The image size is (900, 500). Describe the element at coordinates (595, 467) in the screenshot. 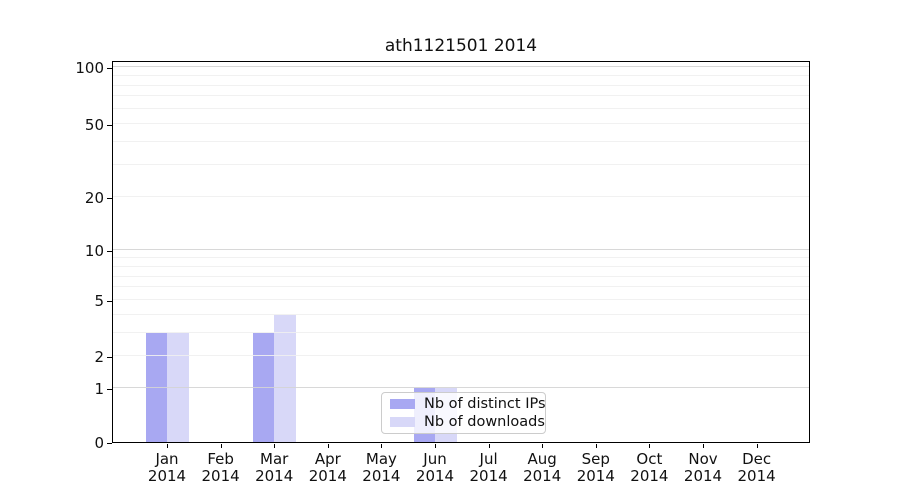

I see `x-tick-label: Sep 2014` at that location.